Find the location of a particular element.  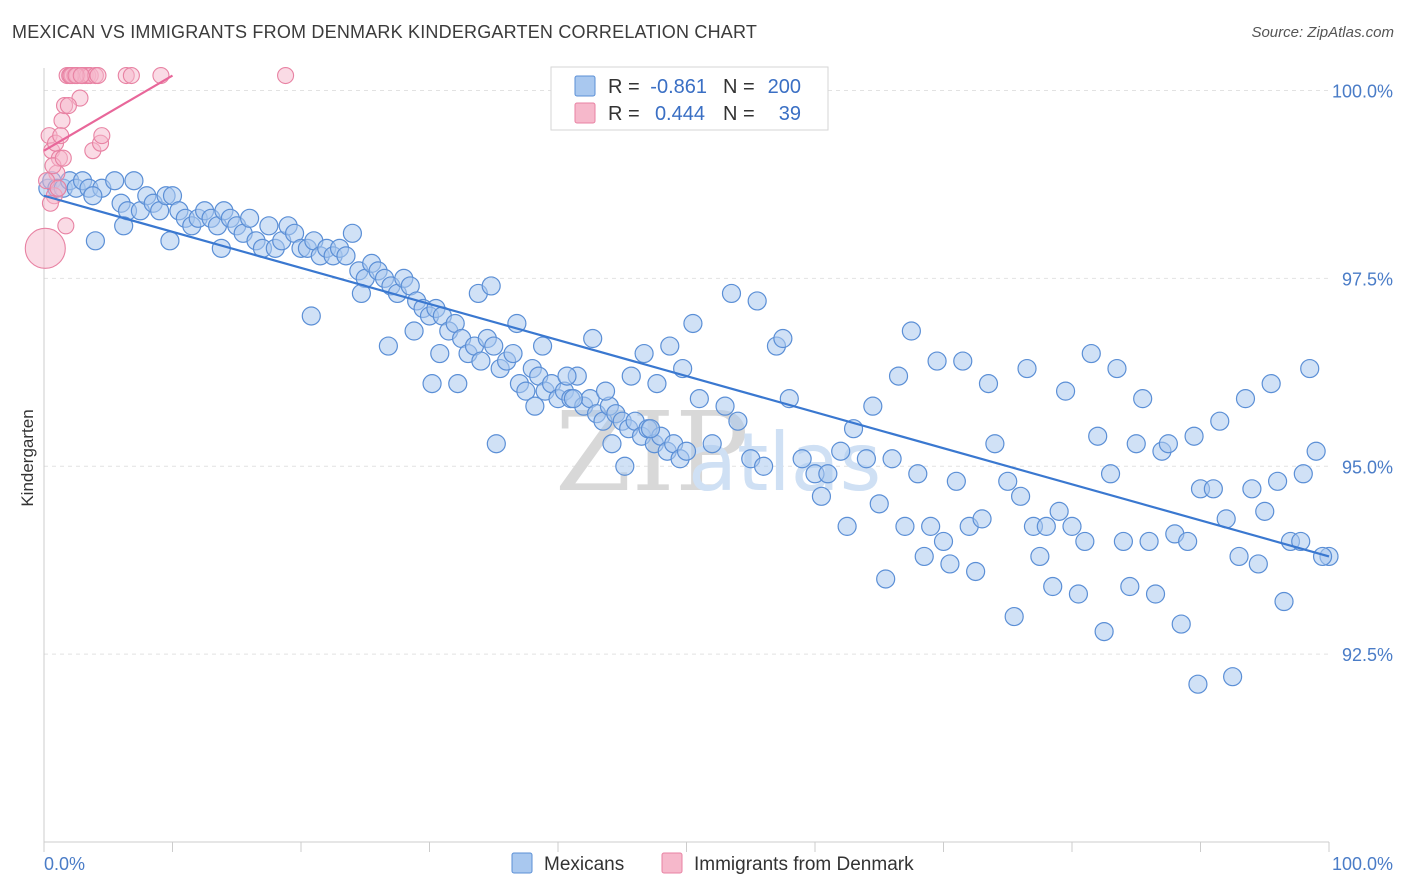

legend-n-label-1: N = is located at coordinates (739, 87).